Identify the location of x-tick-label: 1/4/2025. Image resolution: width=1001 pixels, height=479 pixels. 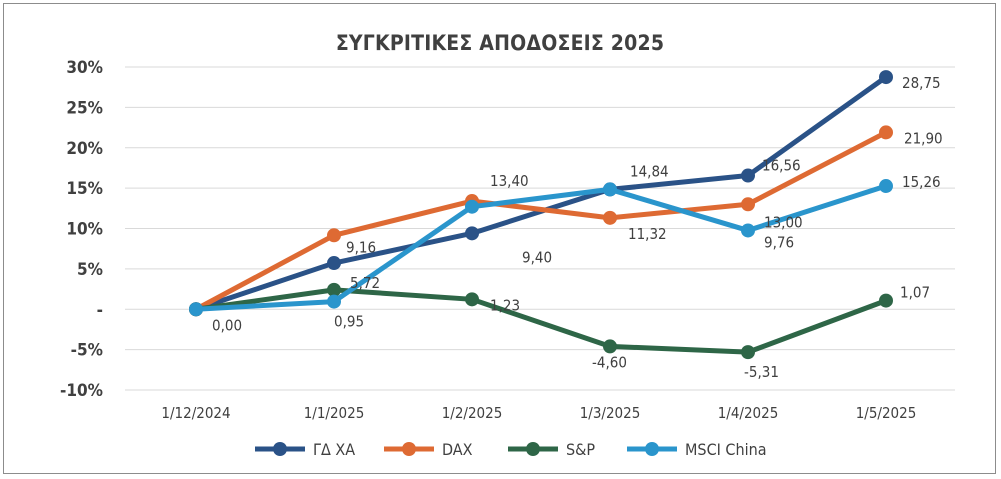
(748, 413).